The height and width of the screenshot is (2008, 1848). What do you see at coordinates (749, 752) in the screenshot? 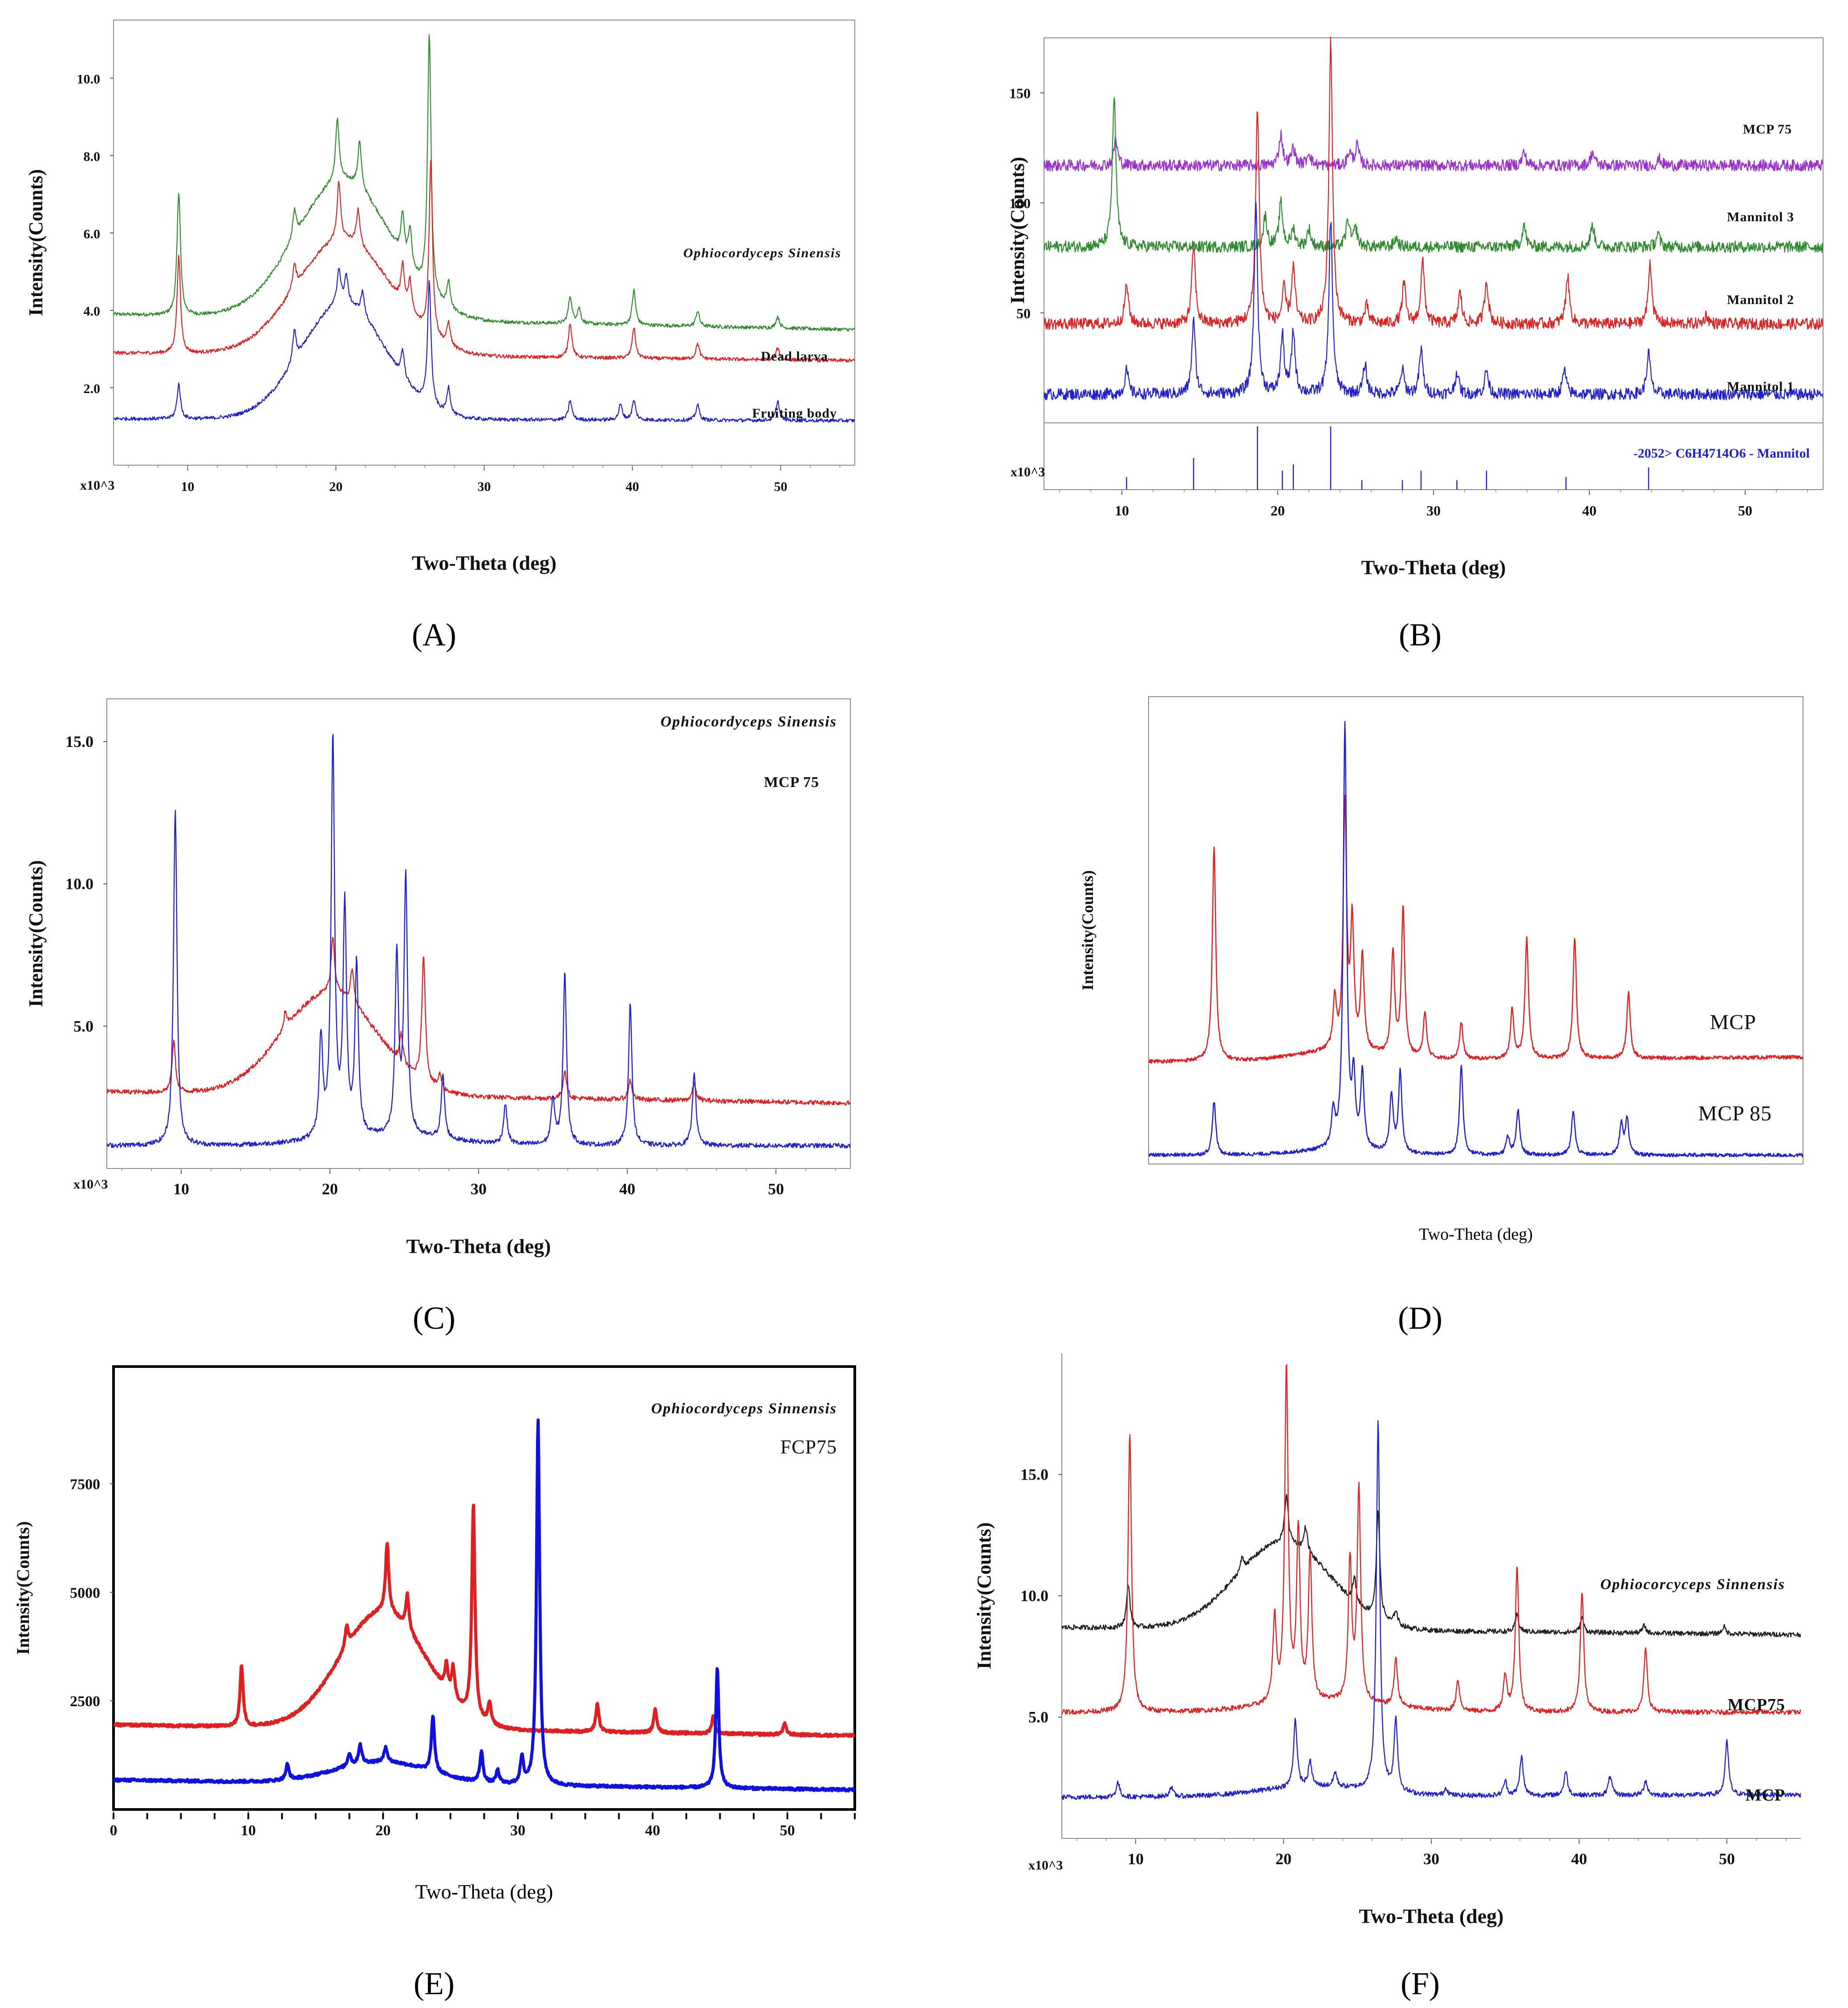
I see `annotations: Ophiocordyceps Sinensis MCP 75` at bounding box center [749, 752].